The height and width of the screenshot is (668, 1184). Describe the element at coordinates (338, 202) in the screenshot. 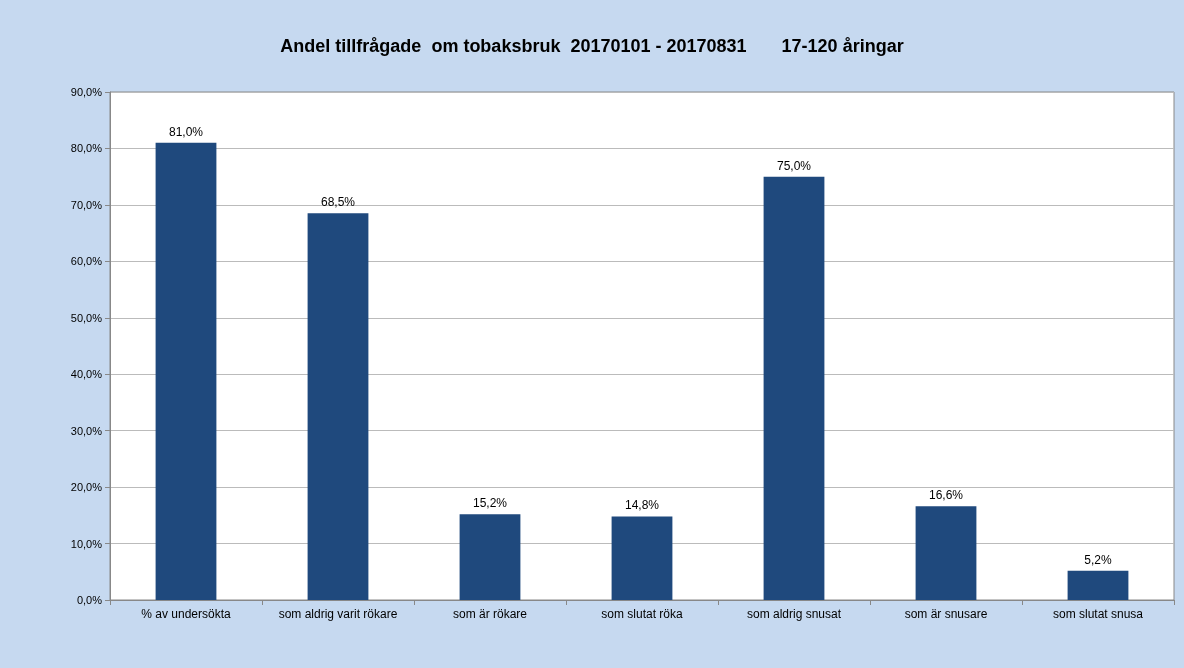

I see `data-label: 68,5%` at that location.